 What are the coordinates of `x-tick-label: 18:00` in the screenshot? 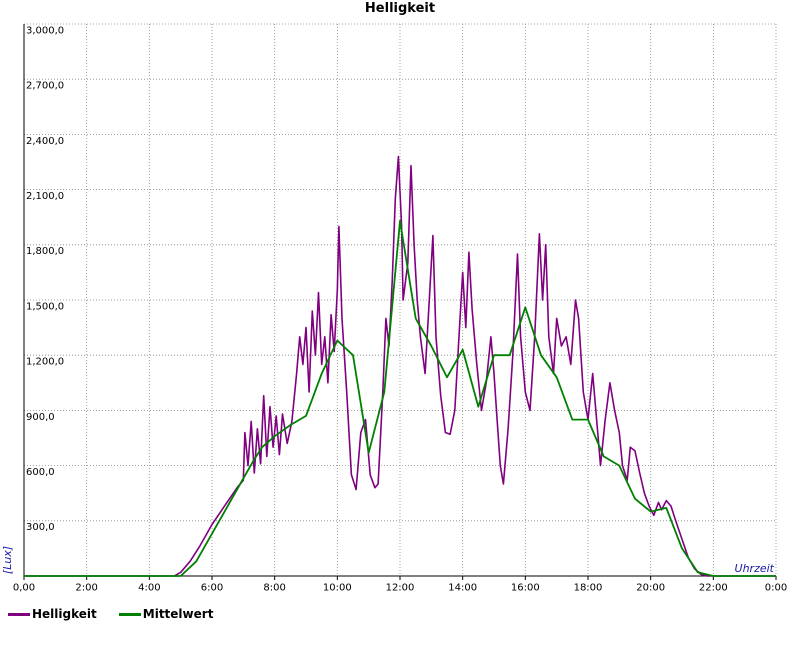 It's located at (588, 587).